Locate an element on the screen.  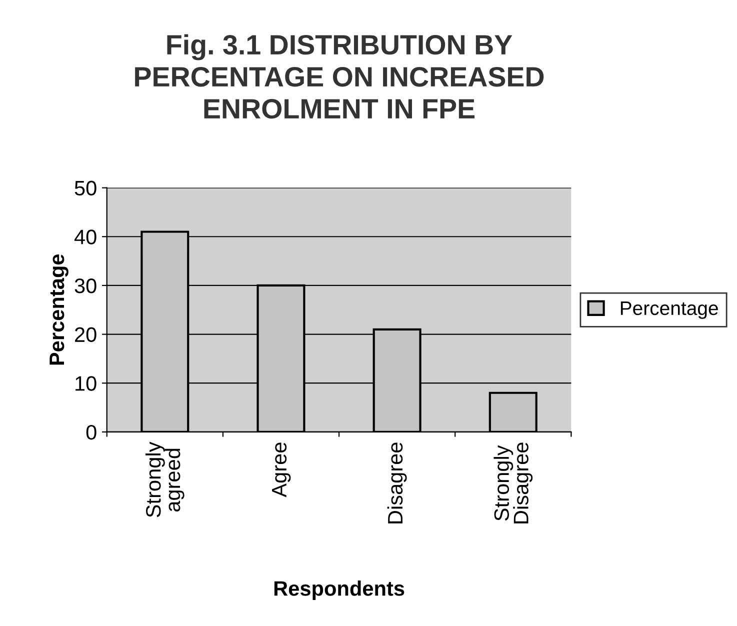
y-axis-title: Percentage is located at coordinates (59, 309).